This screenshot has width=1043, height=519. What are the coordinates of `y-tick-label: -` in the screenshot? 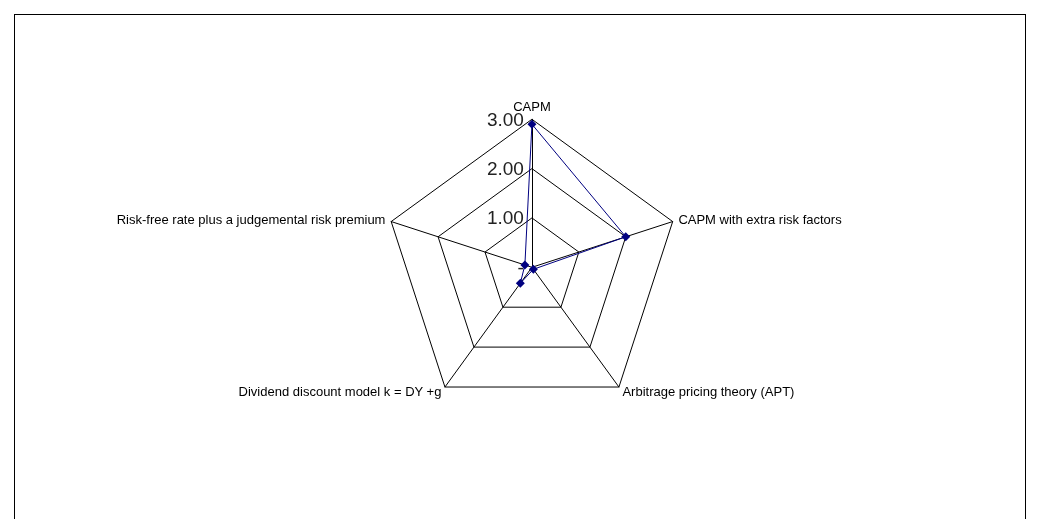 It's located at (520, 267).